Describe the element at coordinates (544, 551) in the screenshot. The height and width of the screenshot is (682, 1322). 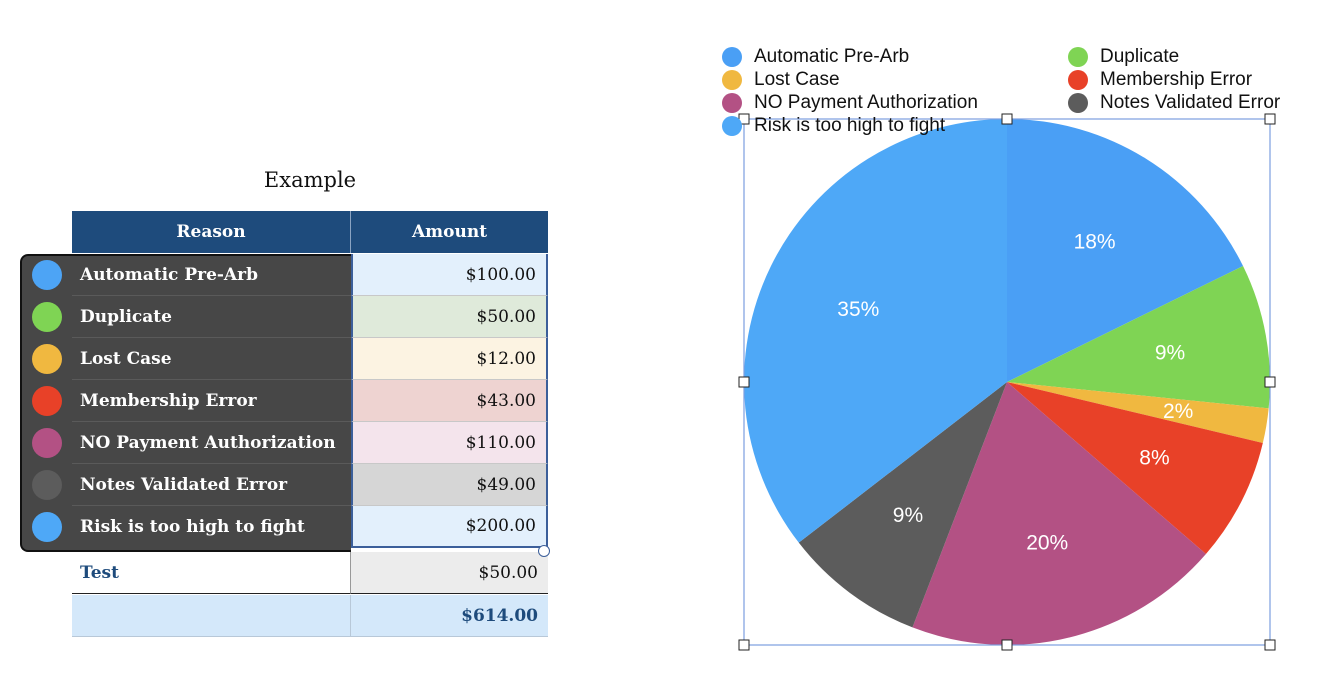
I see `selection-resize-handle` at that location.